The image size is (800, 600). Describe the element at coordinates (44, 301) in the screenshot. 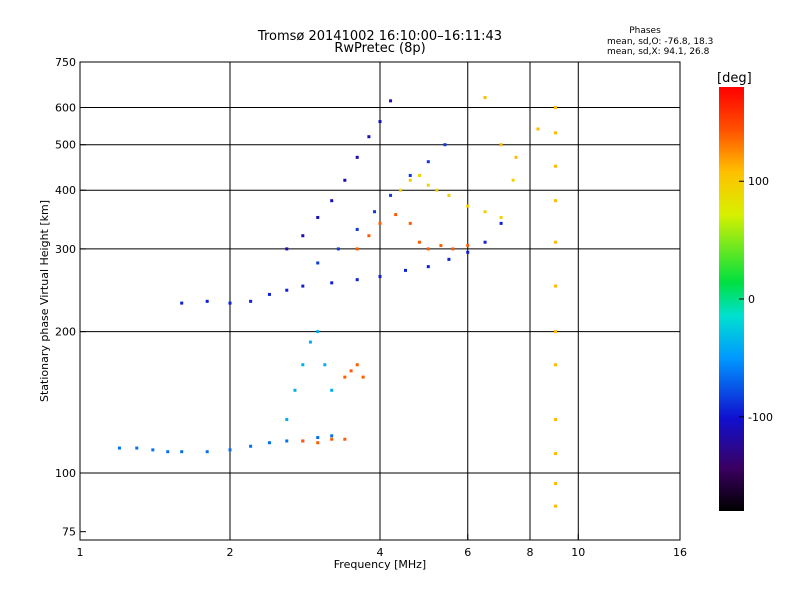

I see `y-axis-label: Stationary phase Virtual Height [km]` at that location.